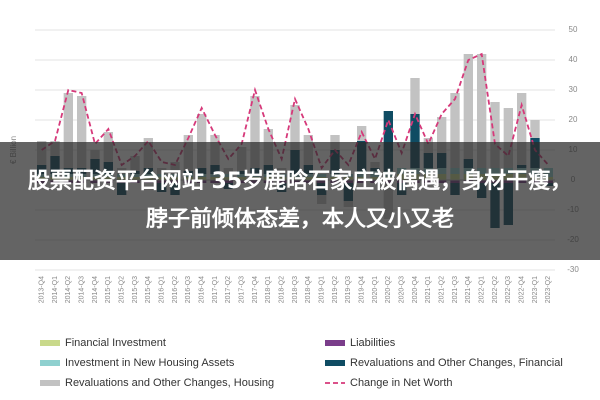 This screenshot has width=600, height=400. Describe the element at coordinates (335, 289) in the screenshot. I see `x-tick-label: 2019-Q2` at that location.